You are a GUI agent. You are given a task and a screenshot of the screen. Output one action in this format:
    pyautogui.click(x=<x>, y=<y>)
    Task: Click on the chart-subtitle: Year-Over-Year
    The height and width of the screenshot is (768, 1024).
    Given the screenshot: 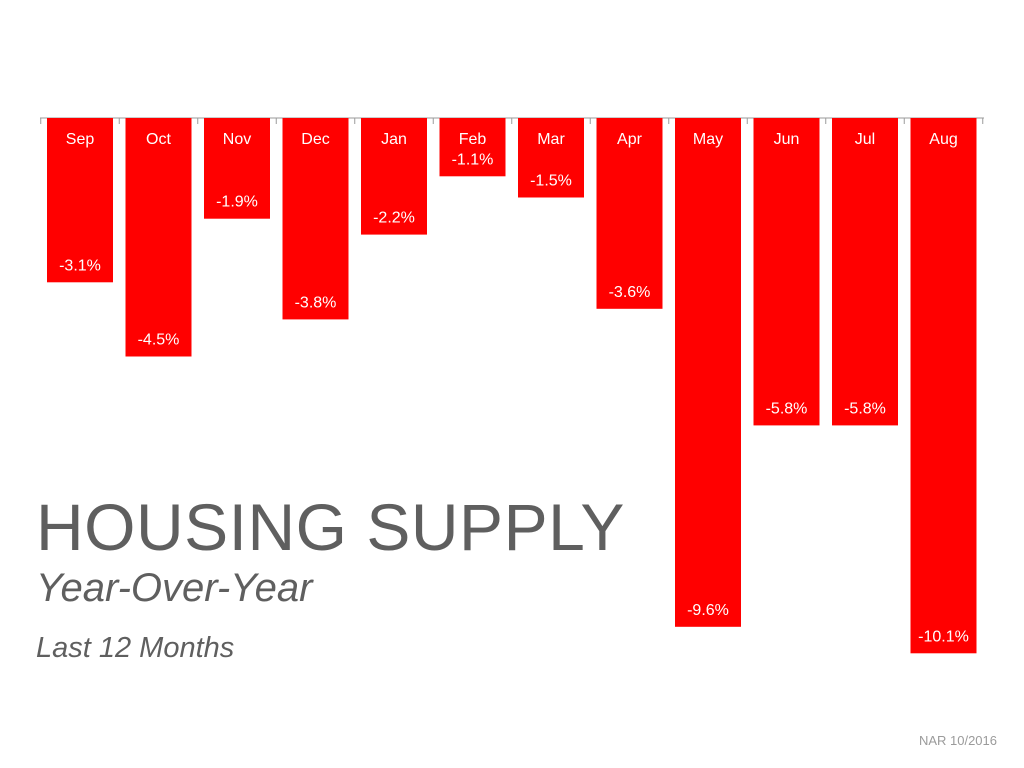 What is the action you would take?
    pyautogui.click(x=174, y=588)
    